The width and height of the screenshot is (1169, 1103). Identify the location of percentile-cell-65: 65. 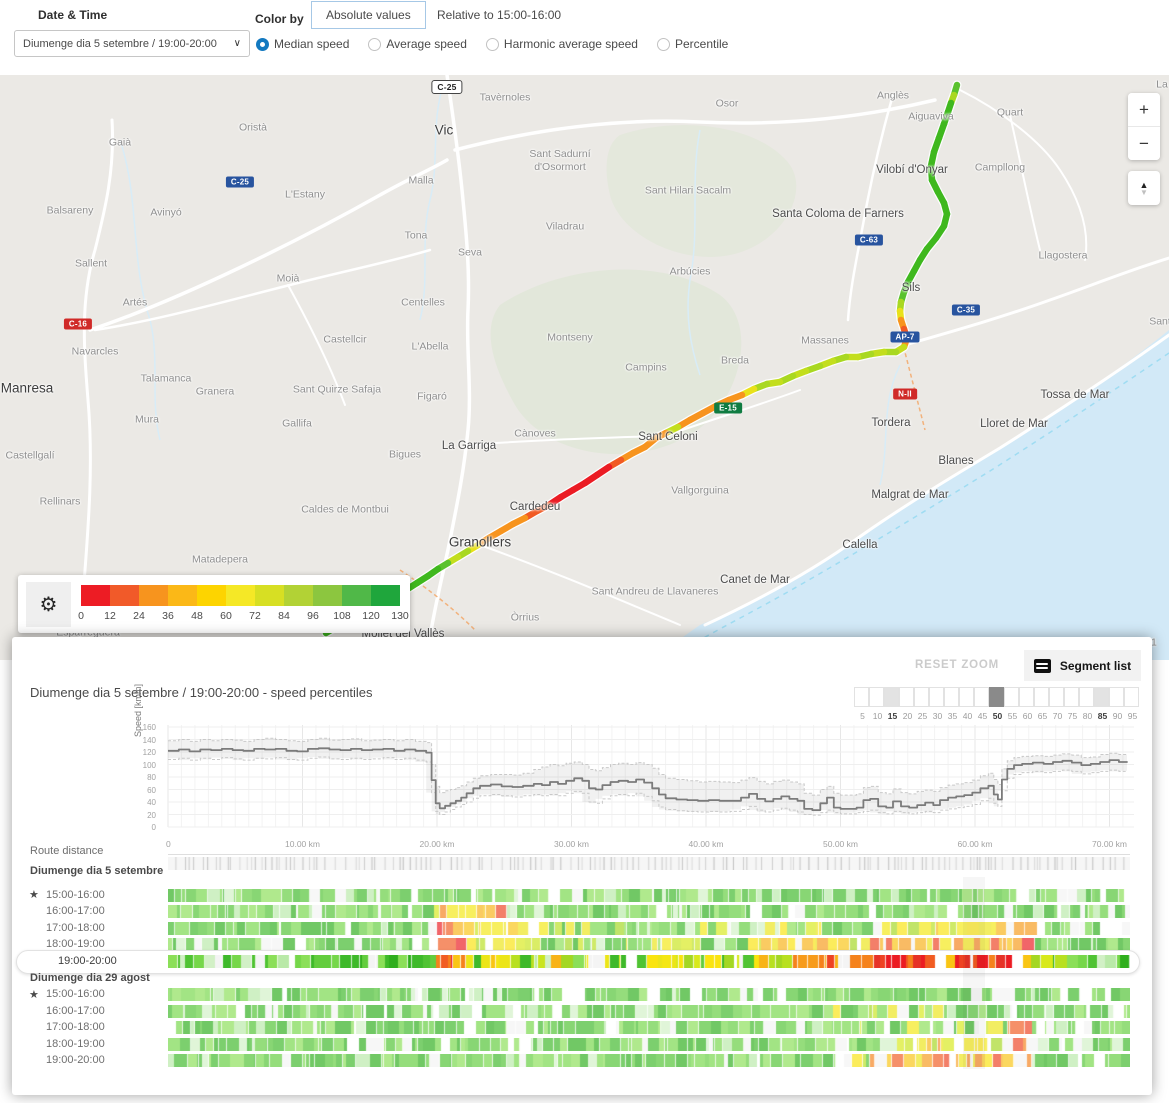
(1042, 704).